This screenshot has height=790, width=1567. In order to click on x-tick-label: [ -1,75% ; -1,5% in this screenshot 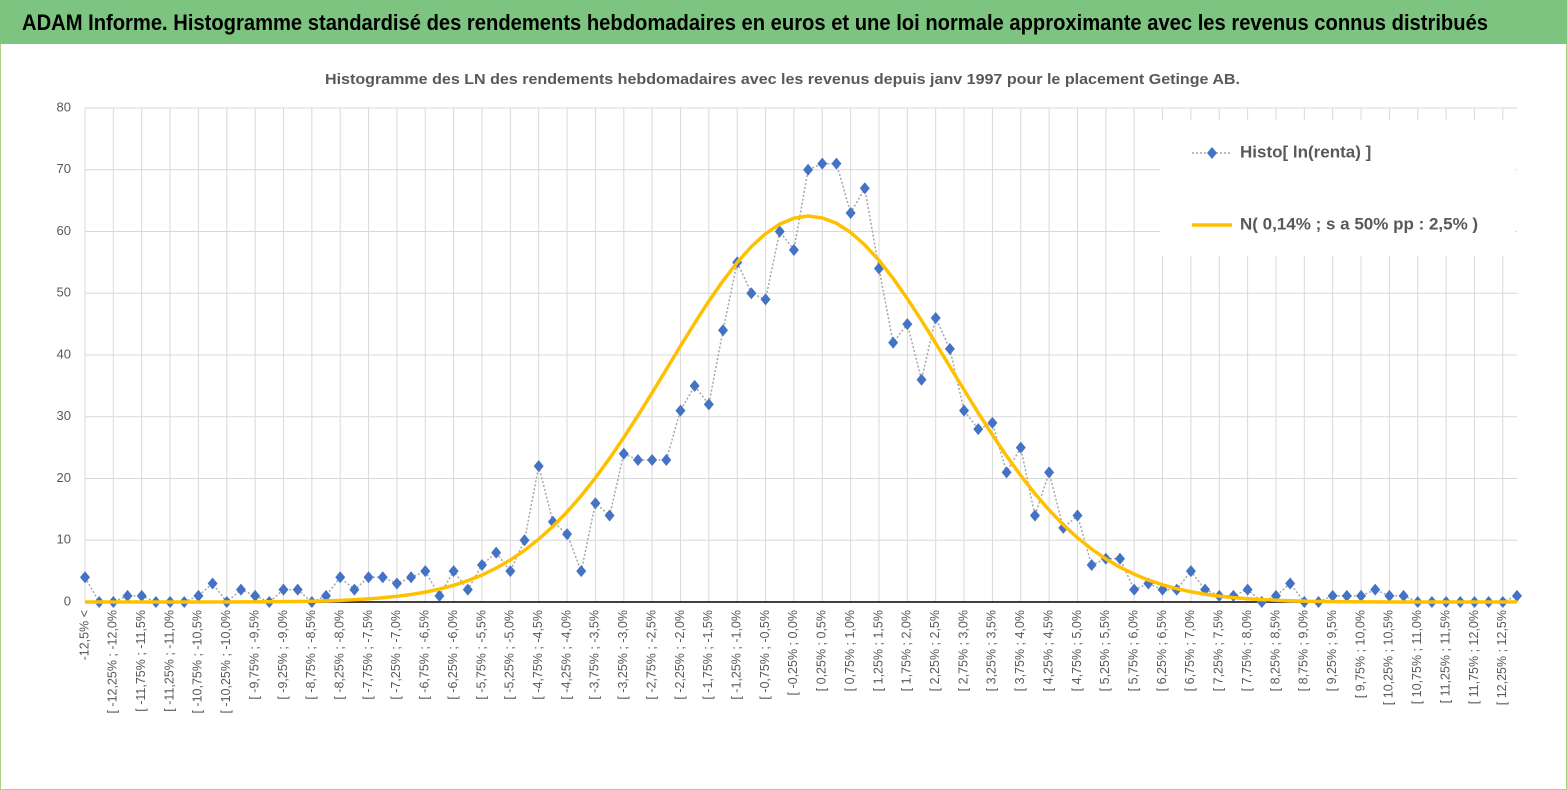, I will do `click(708, 655)`.